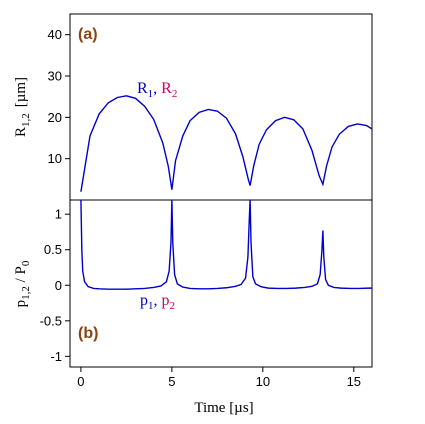 The width and height of the screenshot is (425, 424). Describe the element at coordinates (226, 244) in the screenshot. I see `panel-b-pressure-curve` at that location.